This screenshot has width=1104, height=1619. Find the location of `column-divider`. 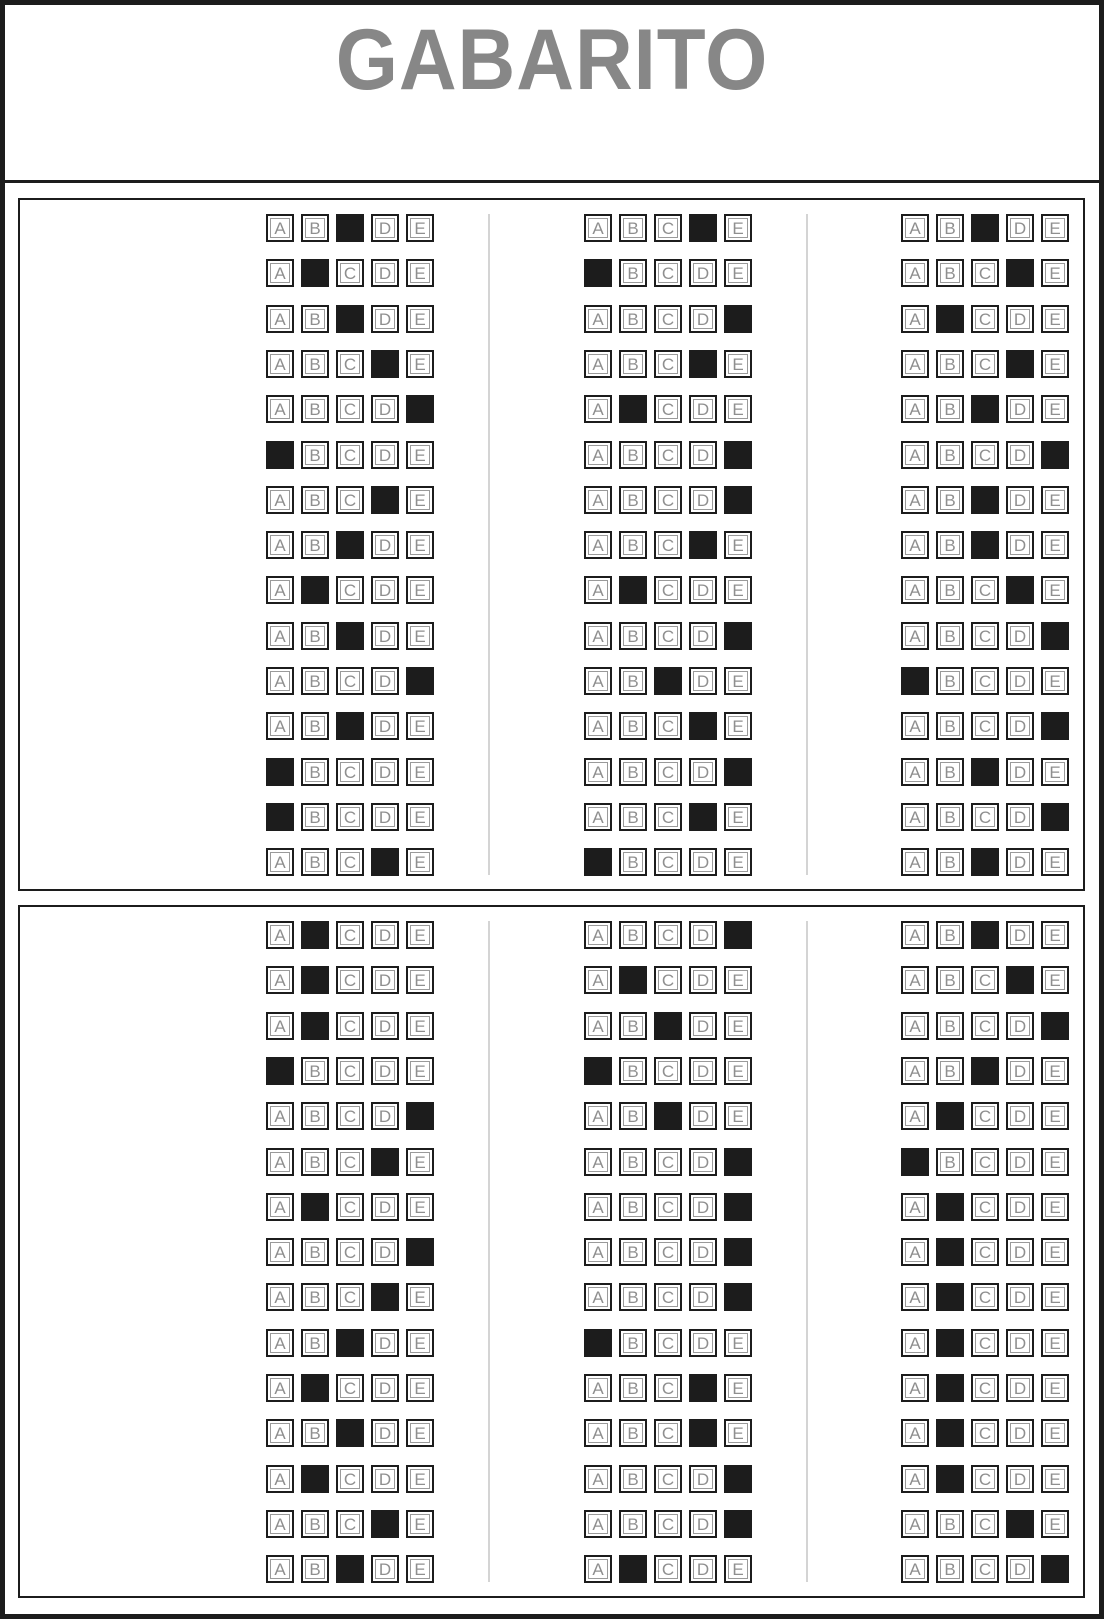

column-divider is located at coordinates (489, 544).